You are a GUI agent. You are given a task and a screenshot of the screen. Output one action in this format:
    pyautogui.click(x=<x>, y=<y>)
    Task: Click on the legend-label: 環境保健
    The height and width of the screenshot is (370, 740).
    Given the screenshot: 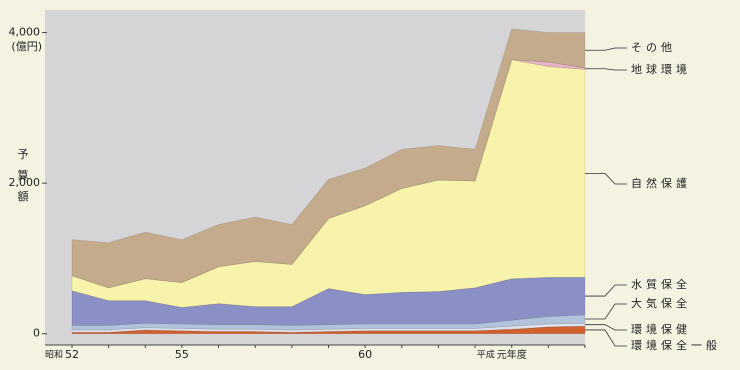 What is the action you would take?
    pyautogui.click(x=661, y=329)
    